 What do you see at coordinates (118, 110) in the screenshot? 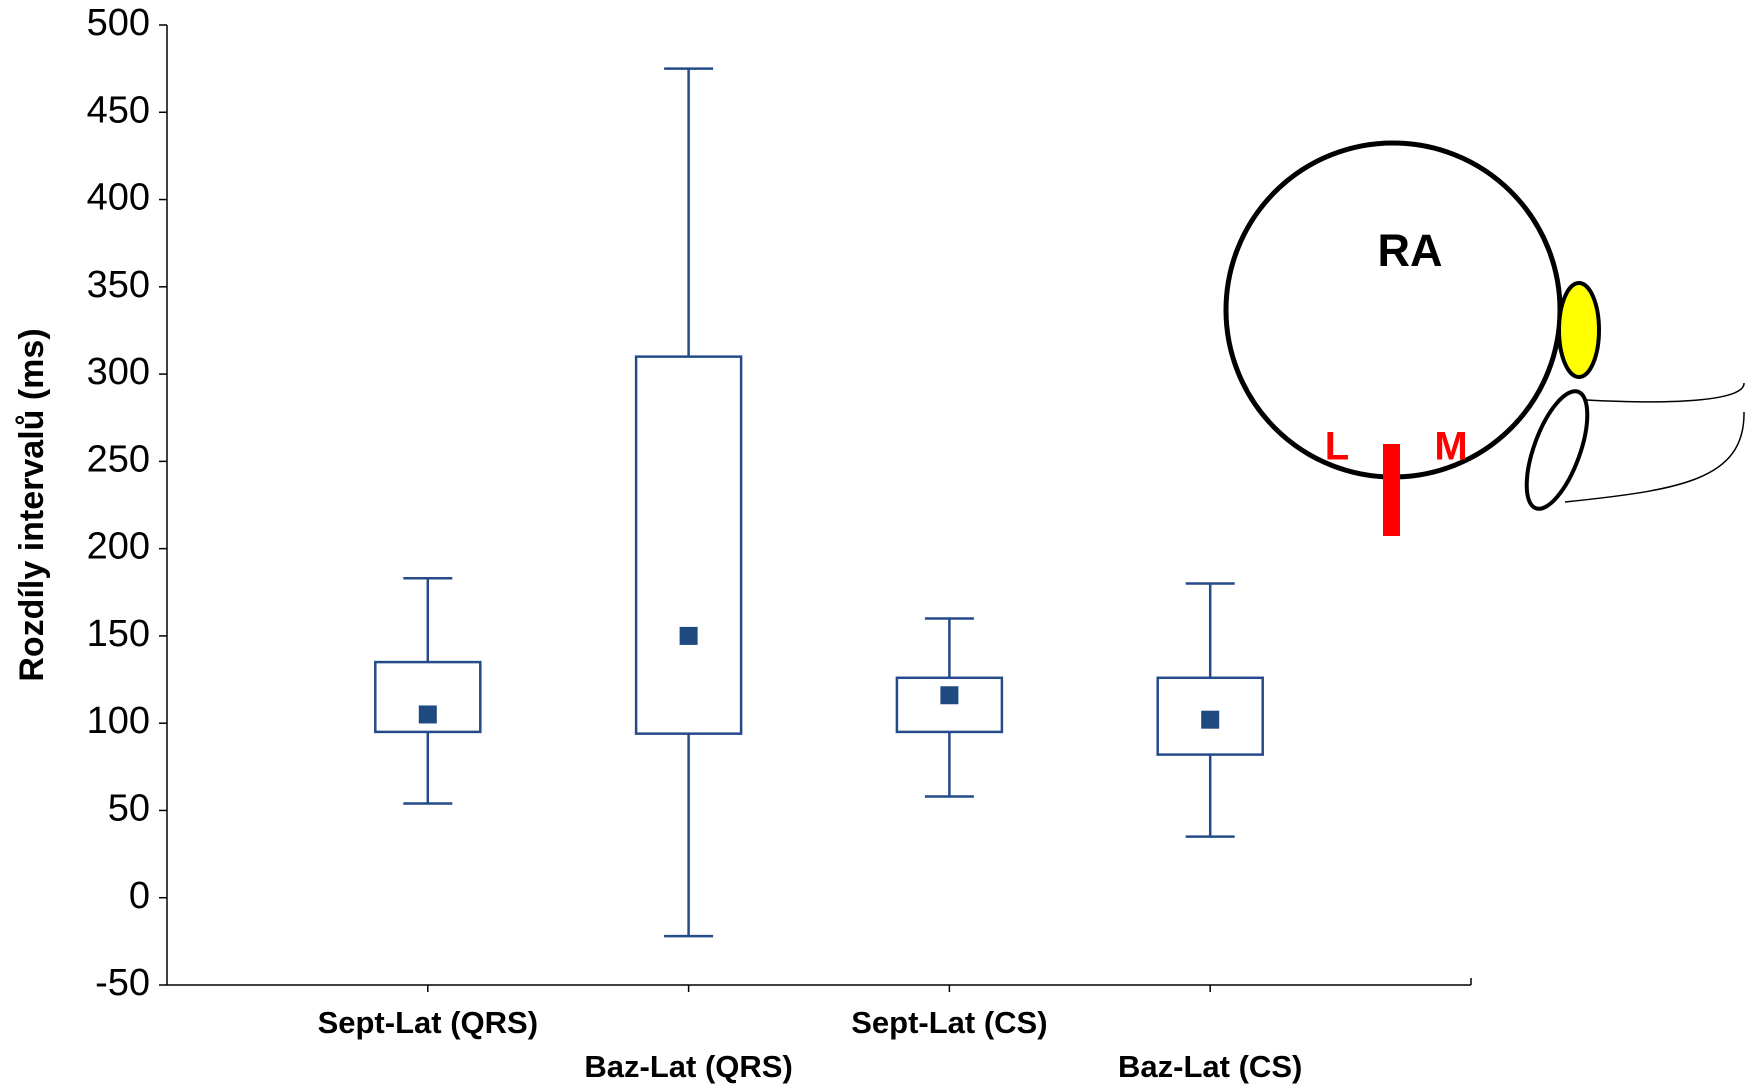
I see `y-tick-label: 450` at bounding box center [118, 110].